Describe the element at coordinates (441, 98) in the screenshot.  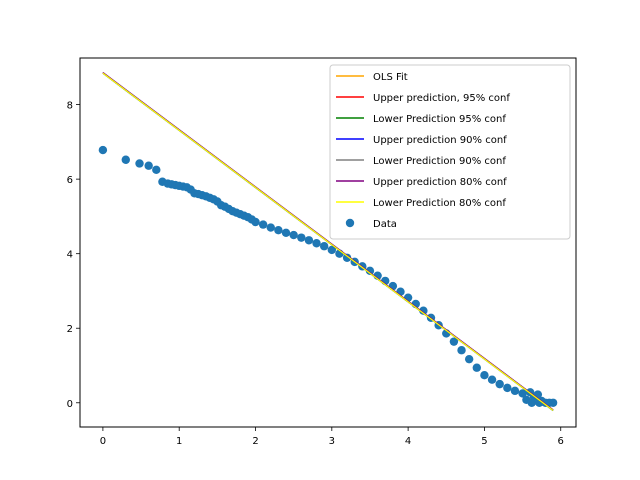
I see `legend-label-1: Upper prediction, 95% conf` at that location.